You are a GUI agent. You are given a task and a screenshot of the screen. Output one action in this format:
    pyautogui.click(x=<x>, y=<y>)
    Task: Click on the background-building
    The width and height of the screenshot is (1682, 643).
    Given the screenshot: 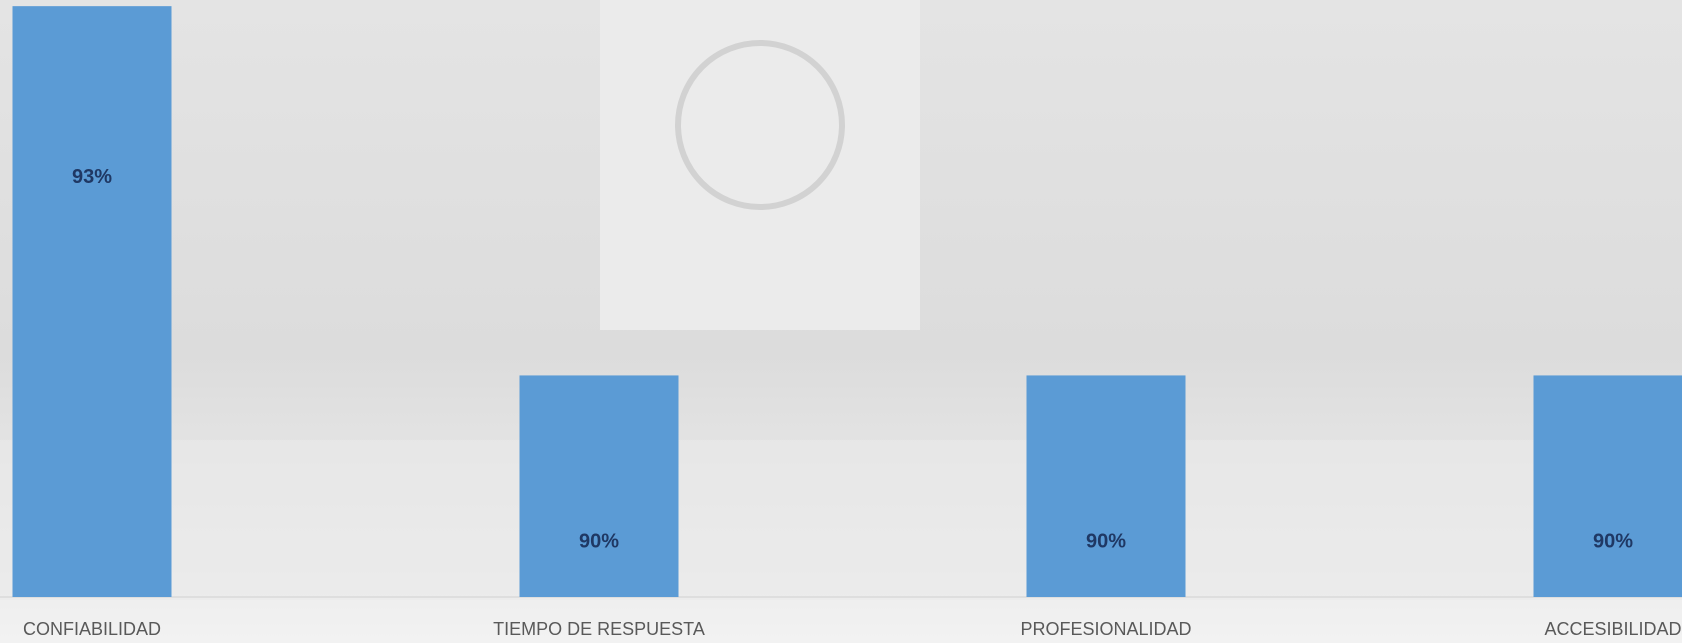 What is the action you would take?
    pyautogui.click(x=760, y=165)
    